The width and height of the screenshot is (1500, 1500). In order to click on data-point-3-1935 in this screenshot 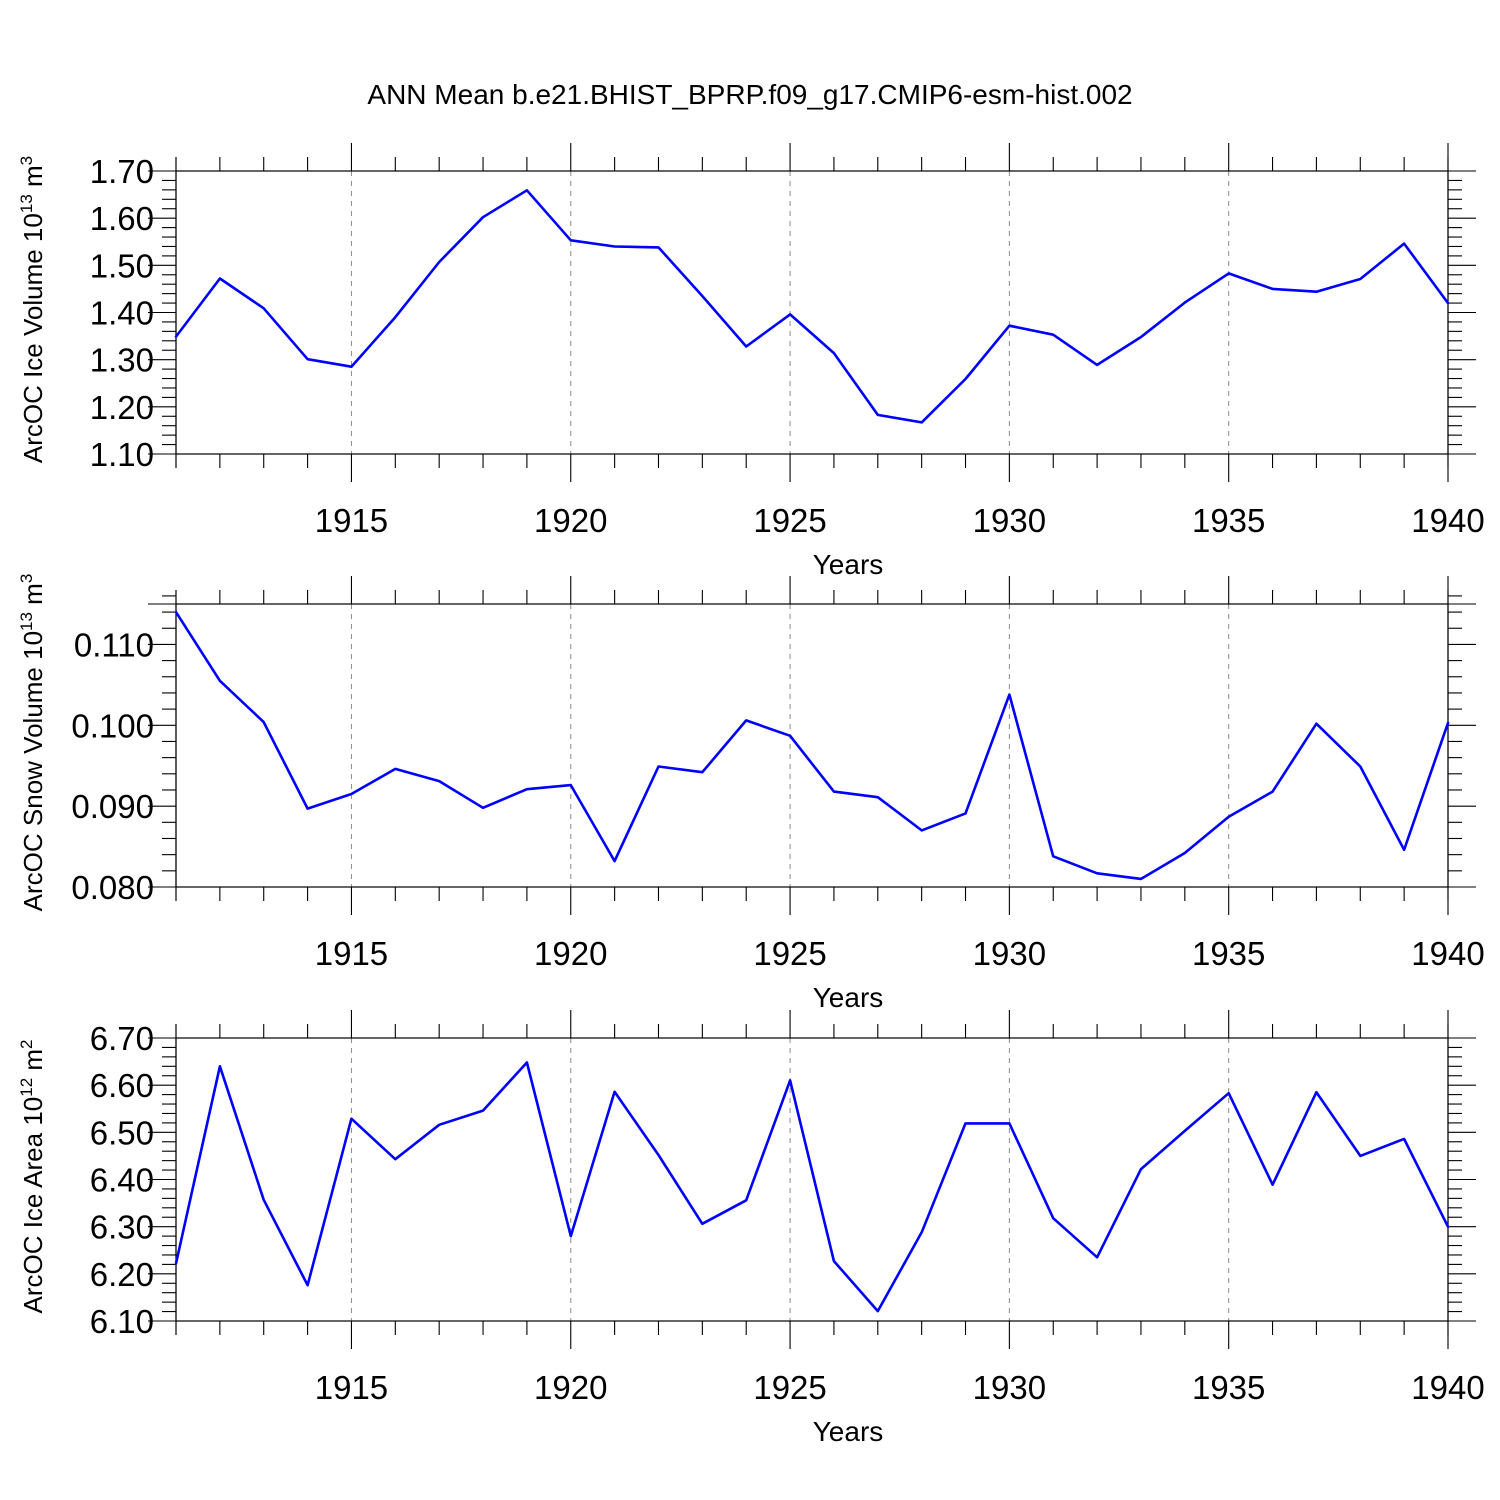, I will do `click(1229, 1093)`.